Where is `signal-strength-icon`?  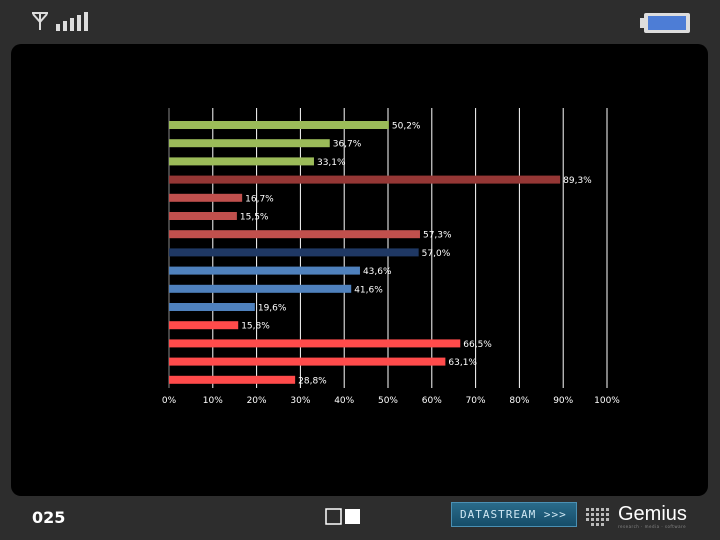 signal-strength-icon is located at coordinates (60, 21).